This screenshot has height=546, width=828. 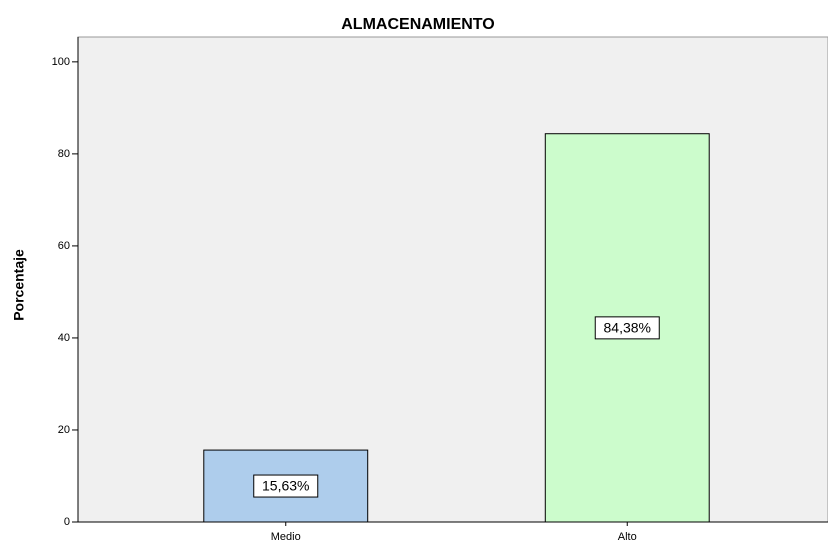 What do you see at coordinates (67, 522) in the screenshot?
I see `y-tick-label: 0` at bounding box center [67, 522].